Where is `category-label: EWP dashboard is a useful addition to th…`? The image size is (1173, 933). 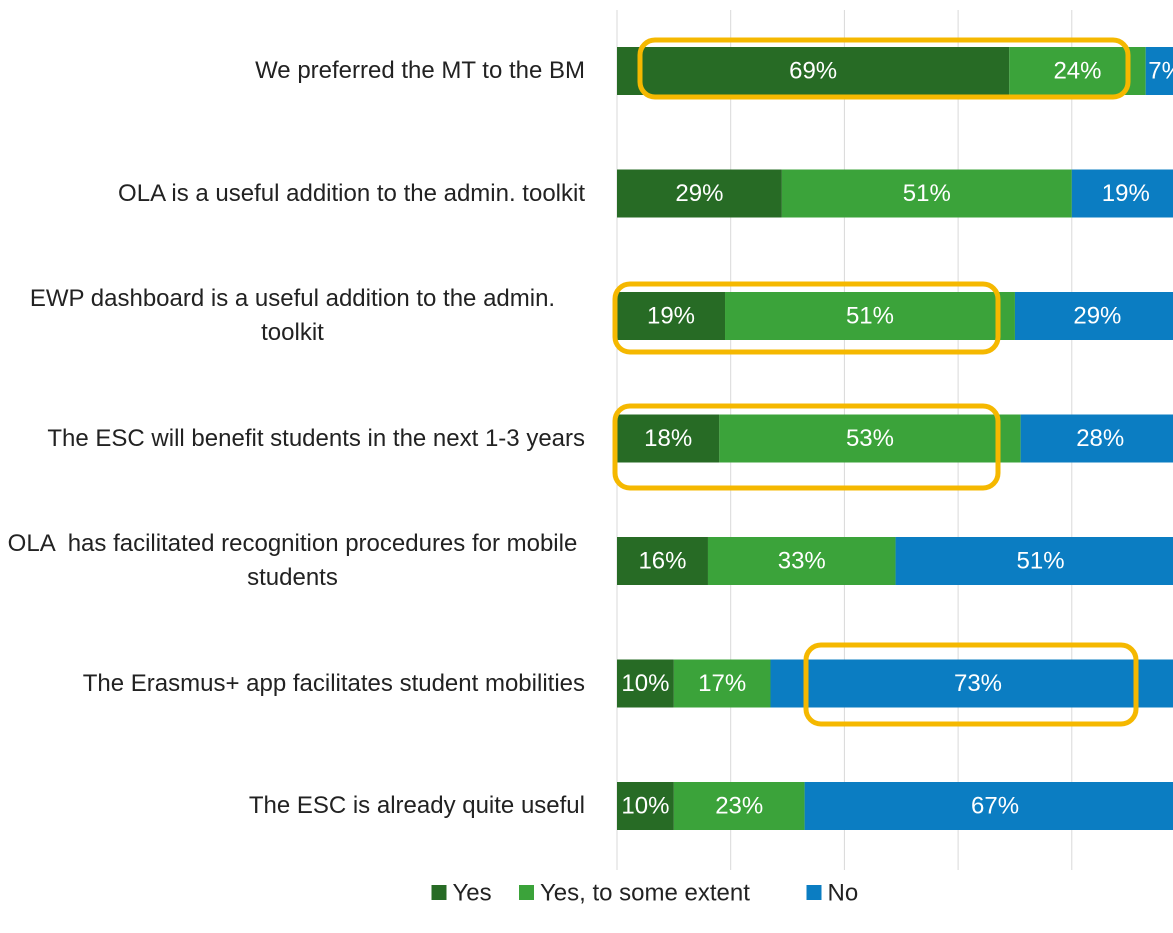 category-label: EWP dashboard is a useful addition to th… is located at coordinates (295, 315).